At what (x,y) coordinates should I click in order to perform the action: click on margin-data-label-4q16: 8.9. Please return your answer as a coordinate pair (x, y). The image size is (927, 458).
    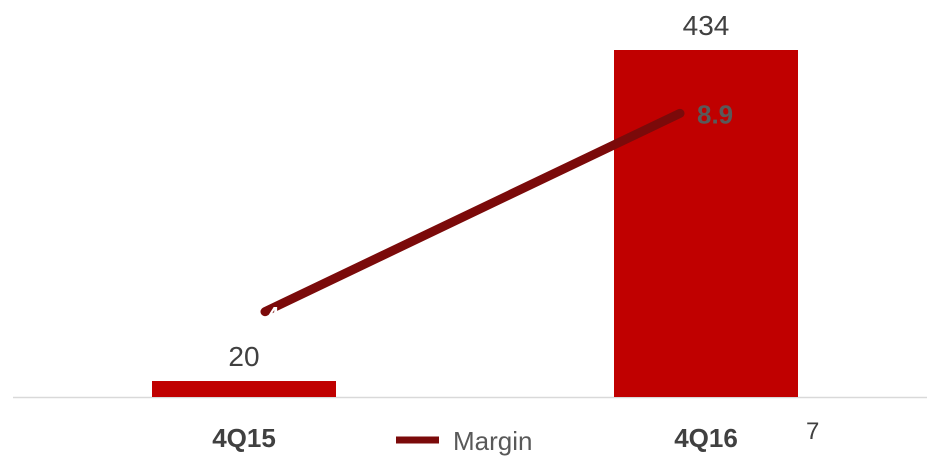
    Looking at the image, I should click on (715, 114).